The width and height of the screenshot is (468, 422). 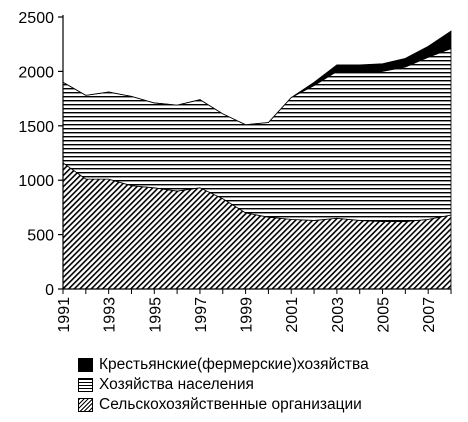 What do you see at coordinates (85, 405) in the screenshot?
I see `legend-swatch-agri-orgs` at bounding box center [85, 405].